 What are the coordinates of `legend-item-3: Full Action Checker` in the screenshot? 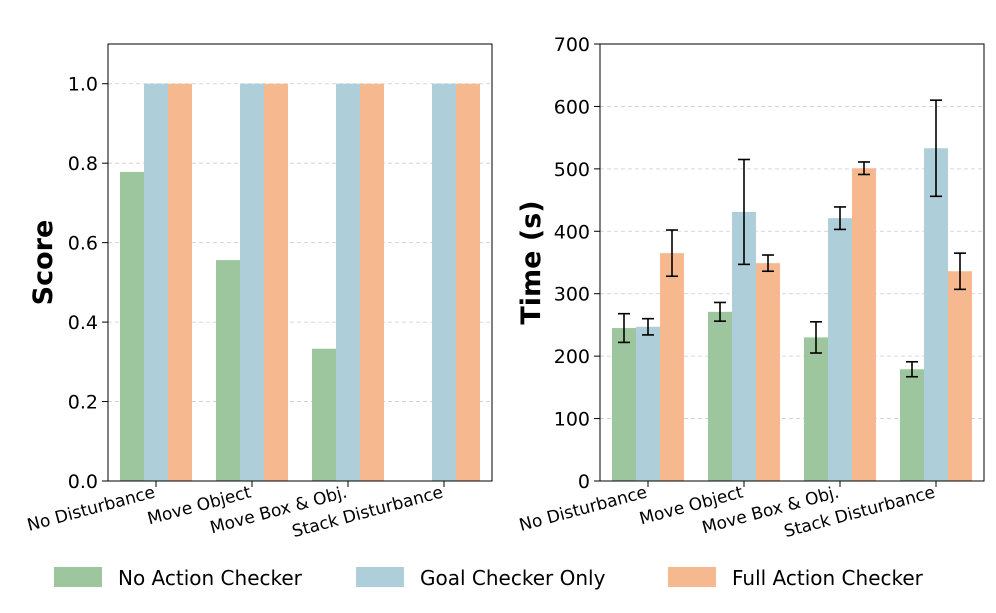 It's located at (796, 578).